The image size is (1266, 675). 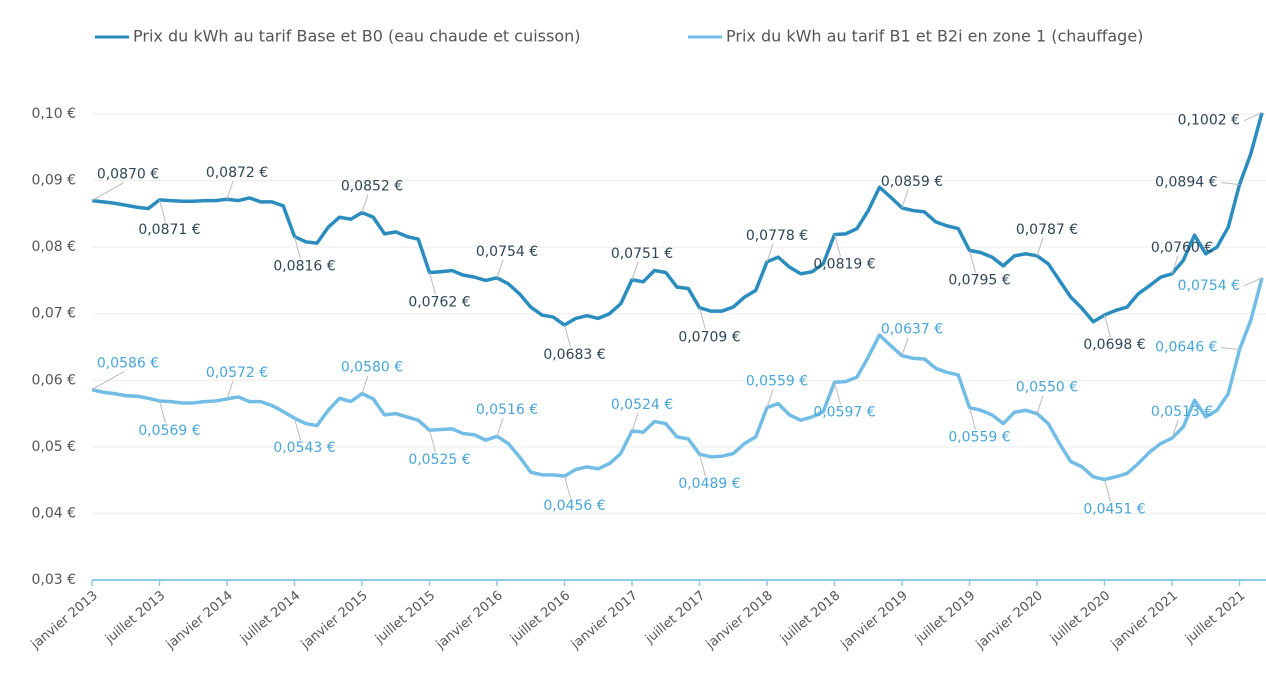 What do you see at coordinates (912, 182) in the screenshot?
I see `data-label: 0,0859 €` at bounding box center [912, 182].